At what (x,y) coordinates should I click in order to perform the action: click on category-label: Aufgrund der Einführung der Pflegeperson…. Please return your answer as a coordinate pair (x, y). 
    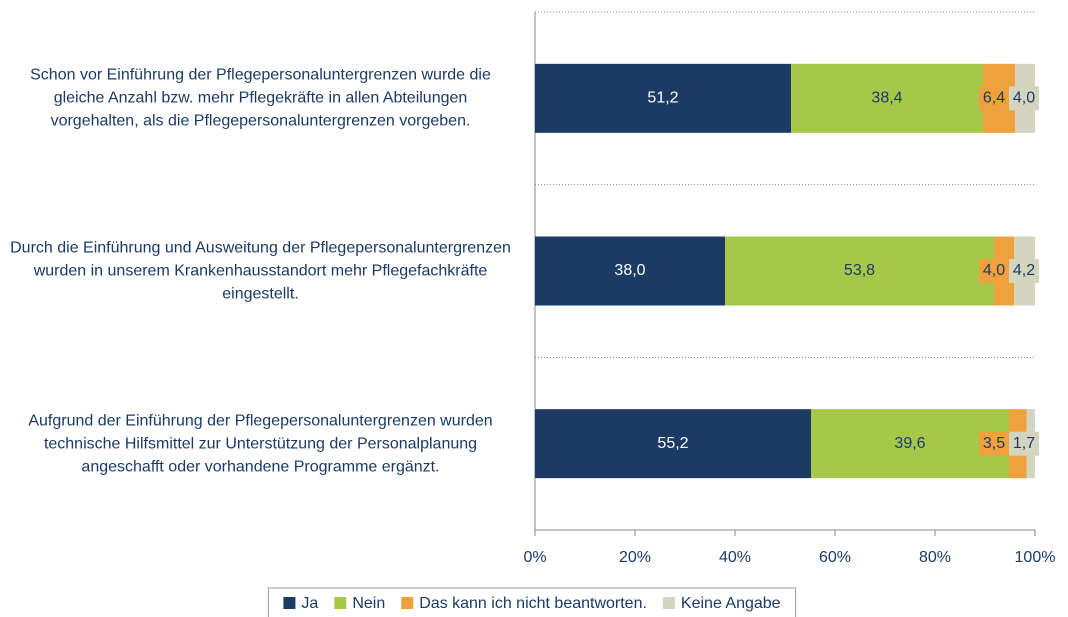
    Looking at the image, I should click on (260, 444).